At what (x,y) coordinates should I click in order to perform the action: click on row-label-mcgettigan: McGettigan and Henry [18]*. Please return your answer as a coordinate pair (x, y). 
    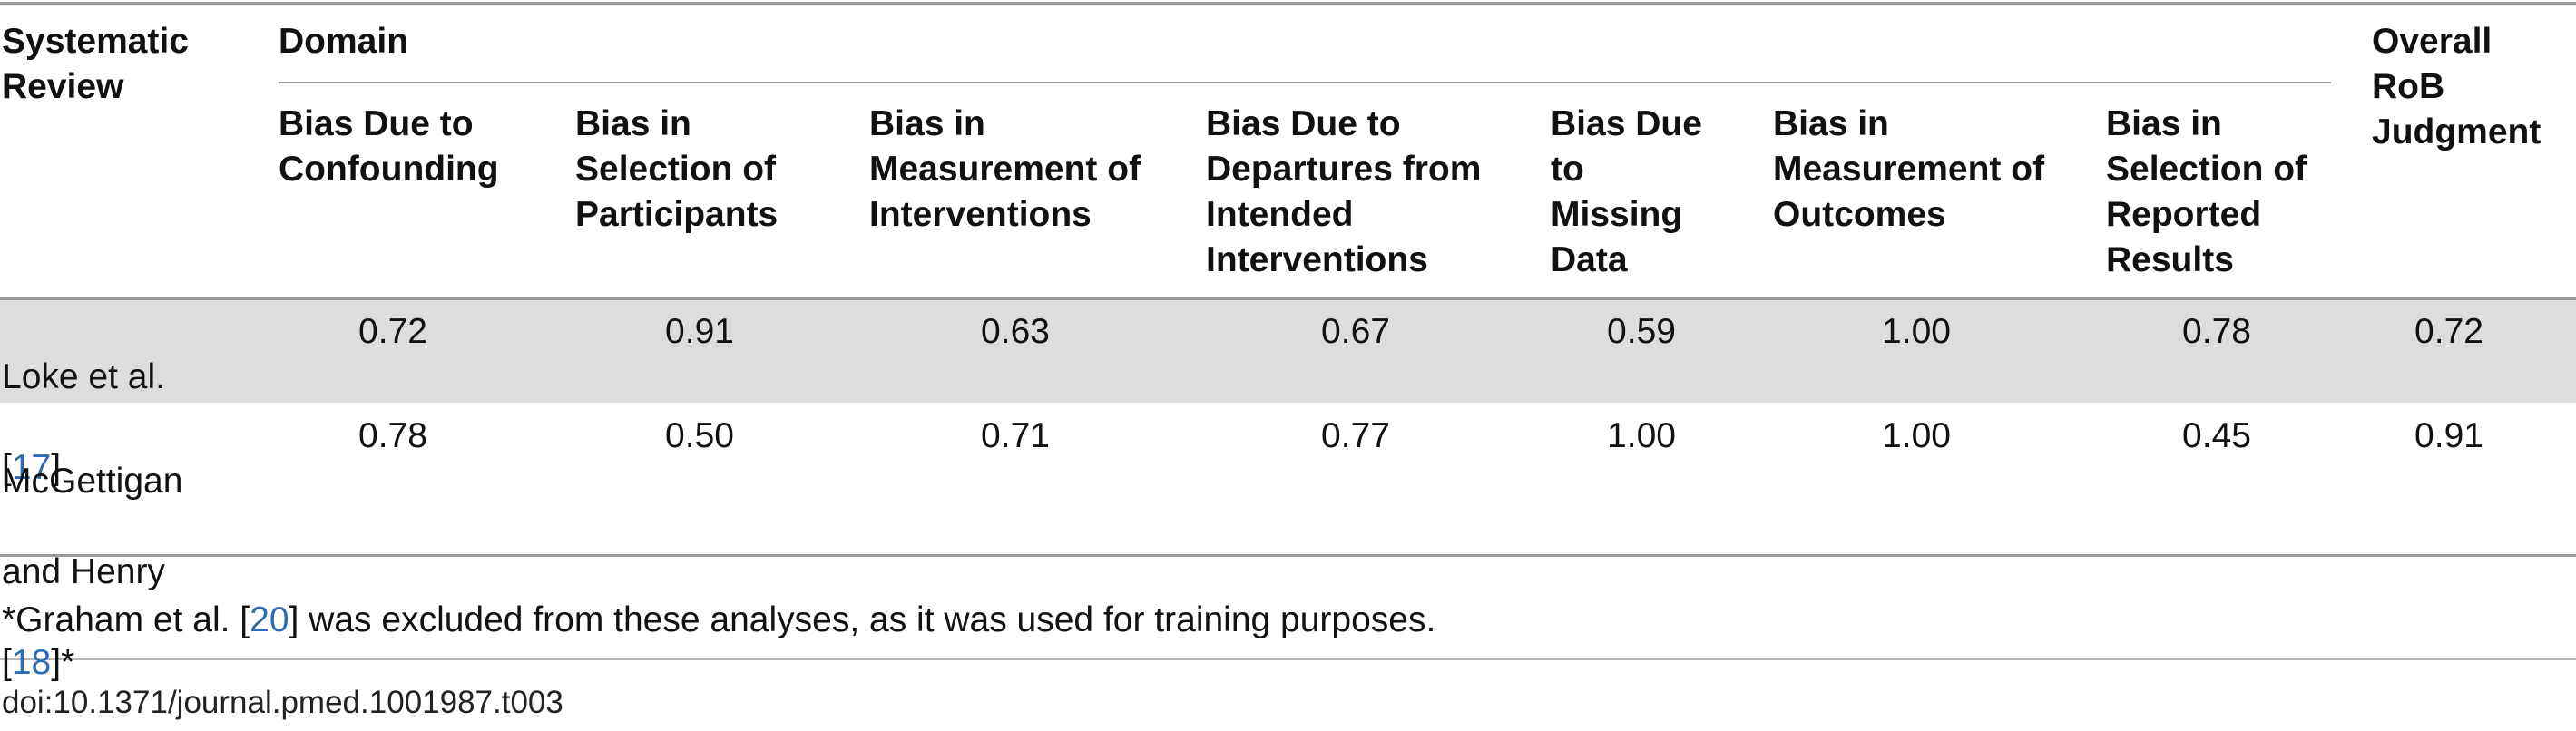
    Looking at the image, I should click on (92, 572).